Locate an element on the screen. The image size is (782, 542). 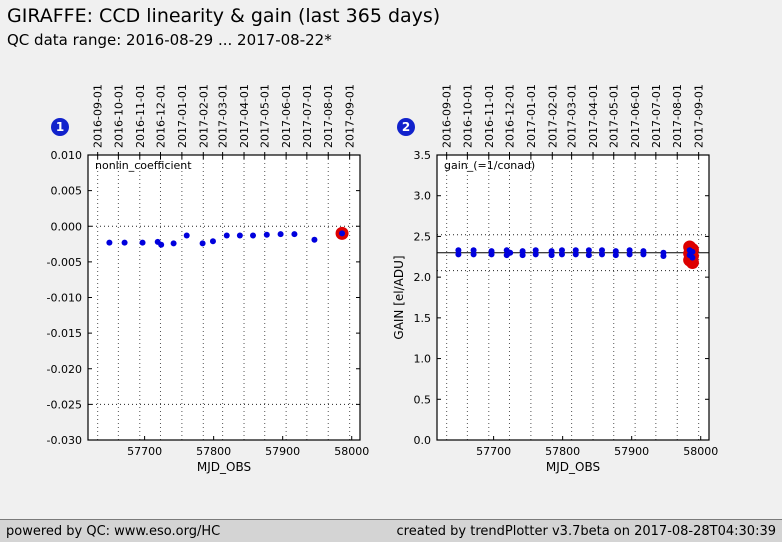
top-date-label: 2016-11-01 is located at coordinates (140, 116).